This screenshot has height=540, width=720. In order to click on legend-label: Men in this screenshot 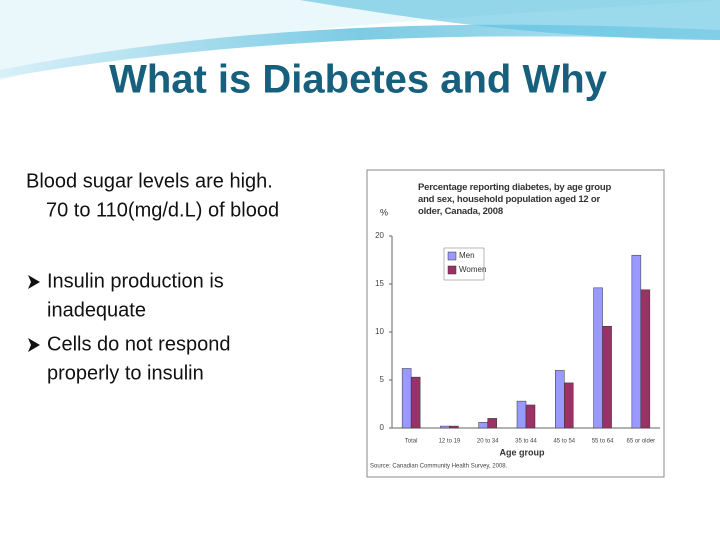, I will do `click(467, 255)`.